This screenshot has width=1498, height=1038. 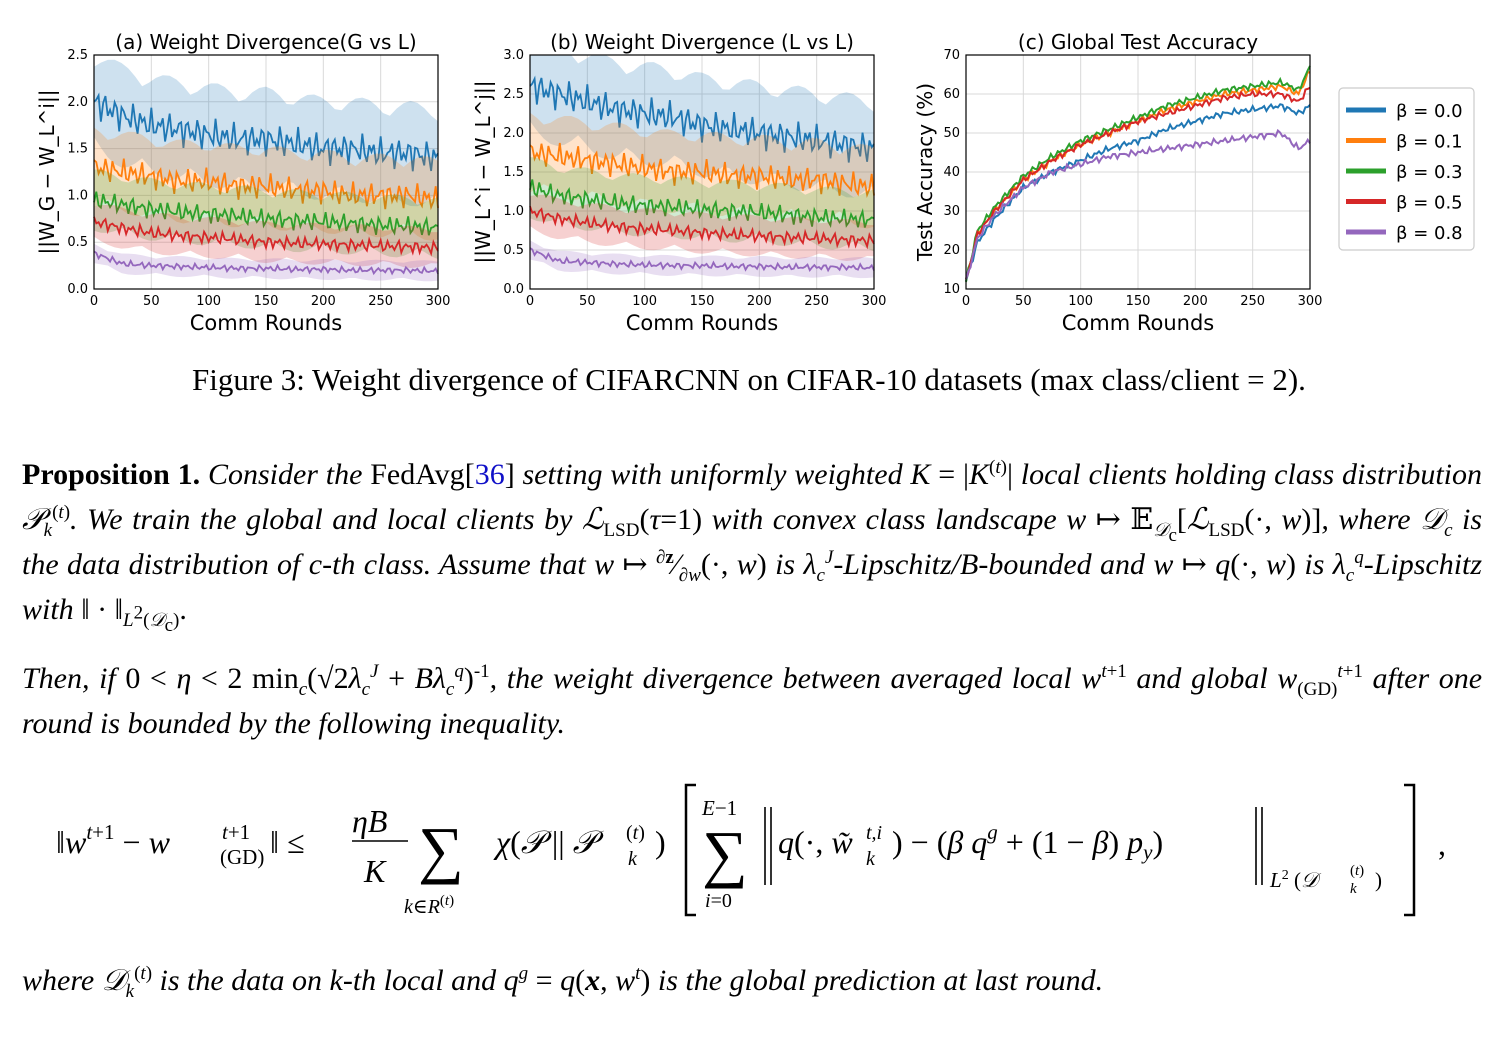 I want to click on y-axis-label: ||W_L^i − W_L^j||, so click(x=483, y=172).